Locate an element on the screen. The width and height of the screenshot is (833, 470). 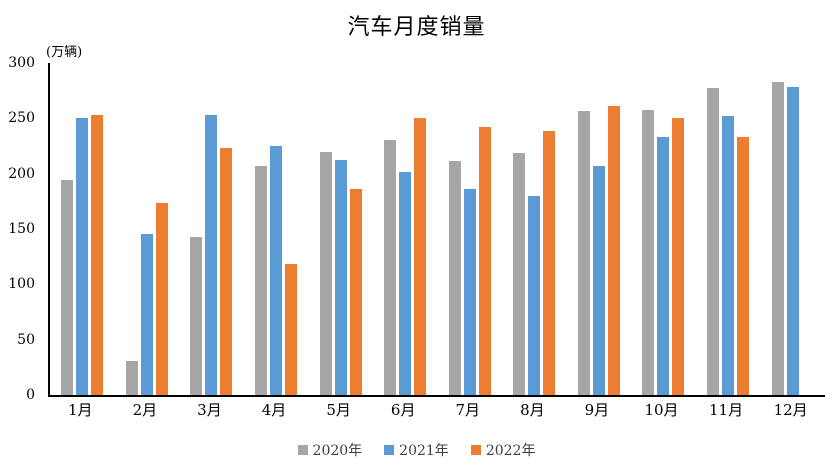
bar-2022年-1月 is located at coordinates (97, 254).